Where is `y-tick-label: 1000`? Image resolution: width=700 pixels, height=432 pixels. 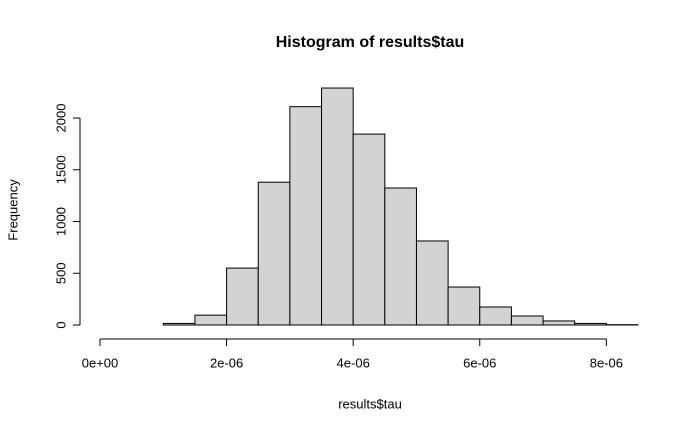
y-tick-label: 1000 is located at coordinates (60, 221).